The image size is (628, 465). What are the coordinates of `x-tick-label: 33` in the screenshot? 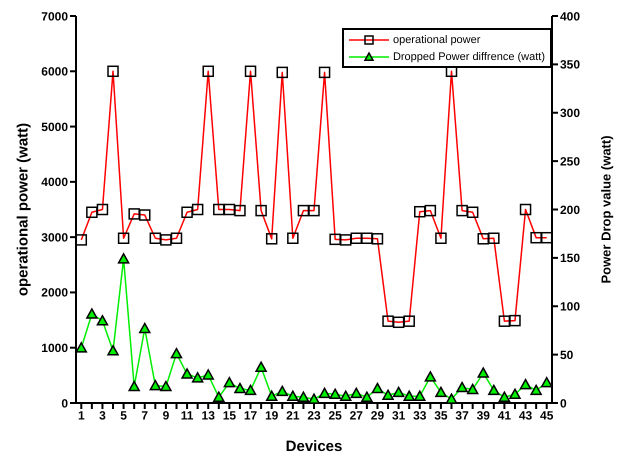 It's located at (420, 415).